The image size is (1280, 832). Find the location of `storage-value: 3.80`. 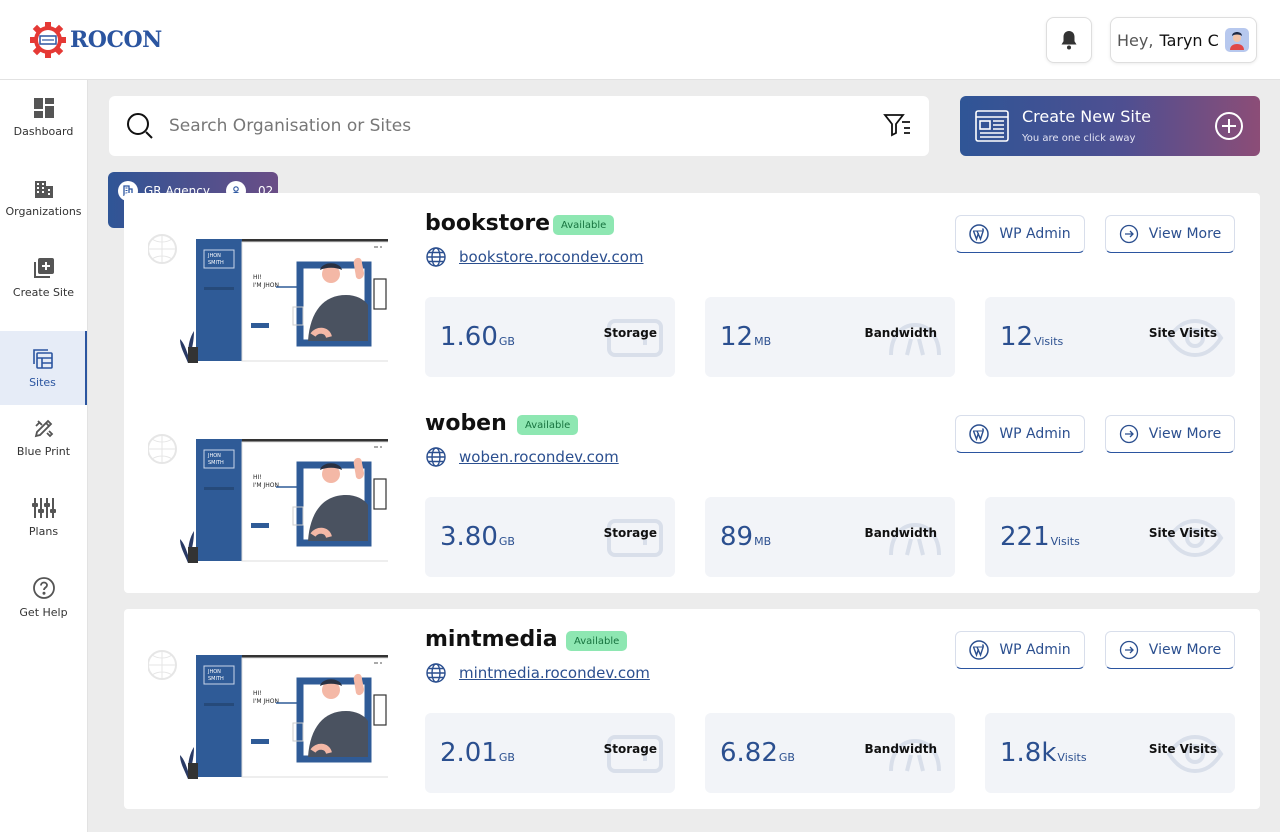

storage-value: 3.80 is located at coordinates (469, 537).